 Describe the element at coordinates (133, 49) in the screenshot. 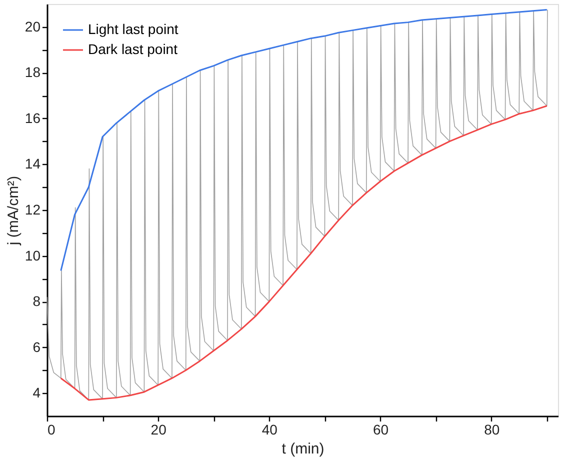

I see `legend-label: Dark last point` at that location.